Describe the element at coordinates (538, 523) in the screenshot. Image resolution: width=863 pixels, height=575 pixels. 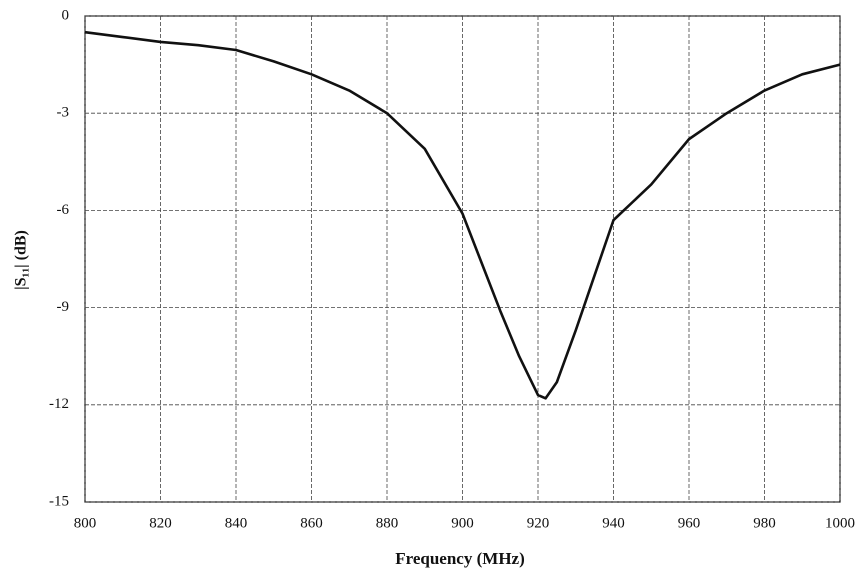
I see `x-tick-label: 920` at that location.